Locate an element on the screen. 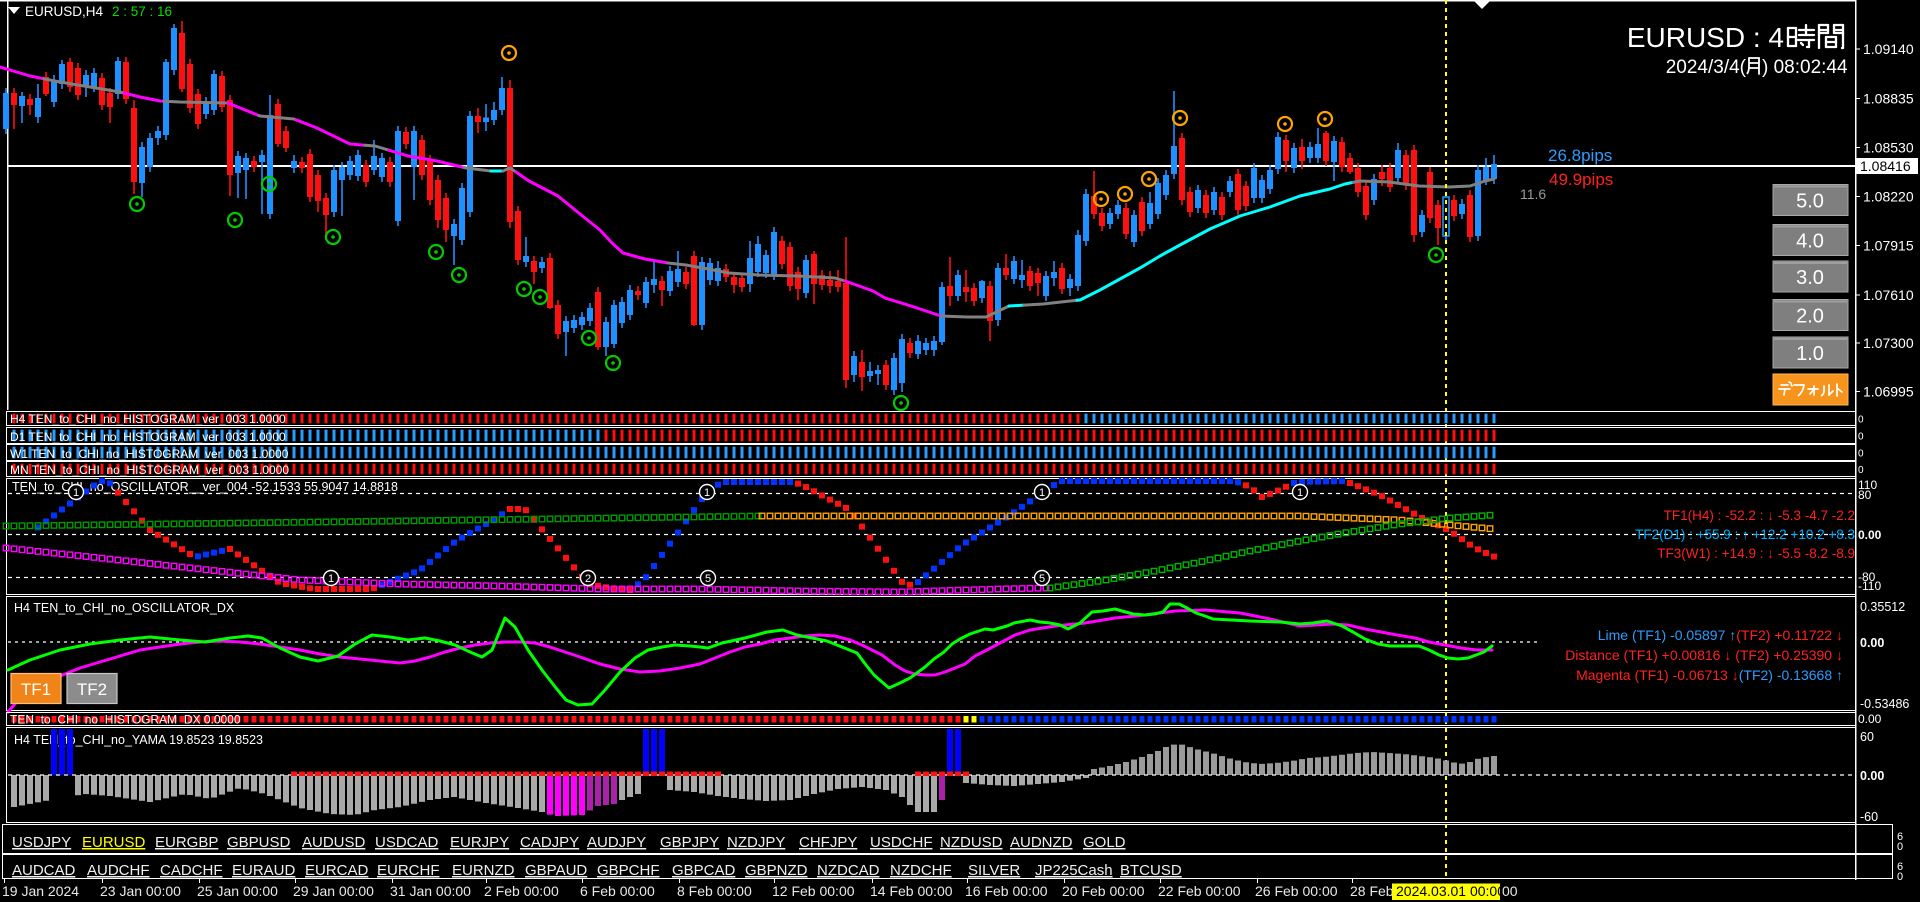 The width and height of the screenshot is (1920, 902). svg-text: GBPAUD is located at coordinates (556, 870).